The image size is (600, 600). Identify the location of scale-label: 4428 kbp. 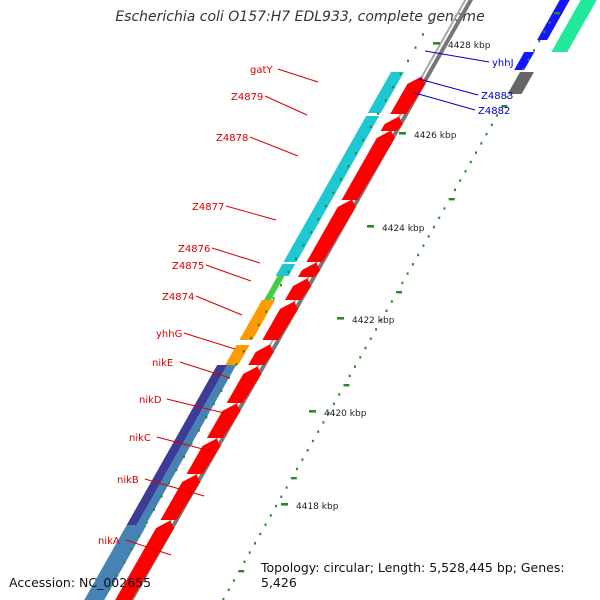
(469, 46).